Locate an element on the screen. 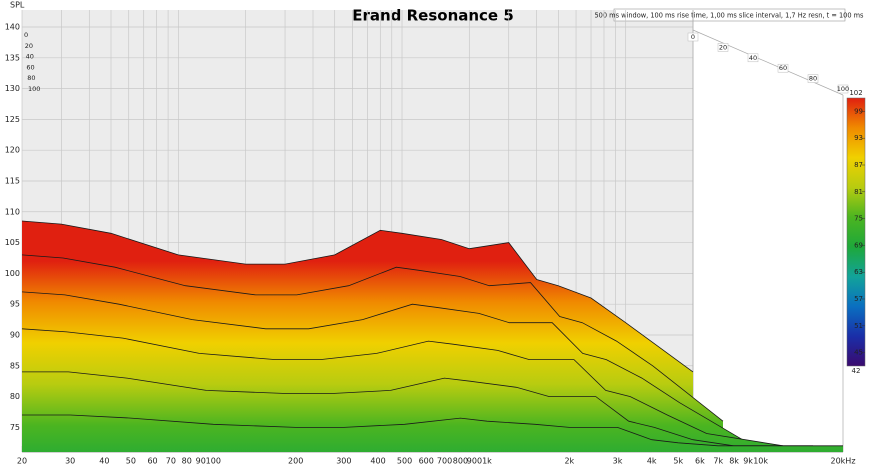 The height and width of the screenshot is (468, 877). slice is located at coordinates (432, 433).